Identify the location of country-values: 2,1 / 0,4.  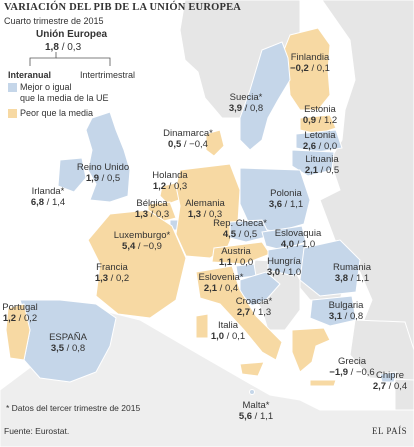
(221, 288).